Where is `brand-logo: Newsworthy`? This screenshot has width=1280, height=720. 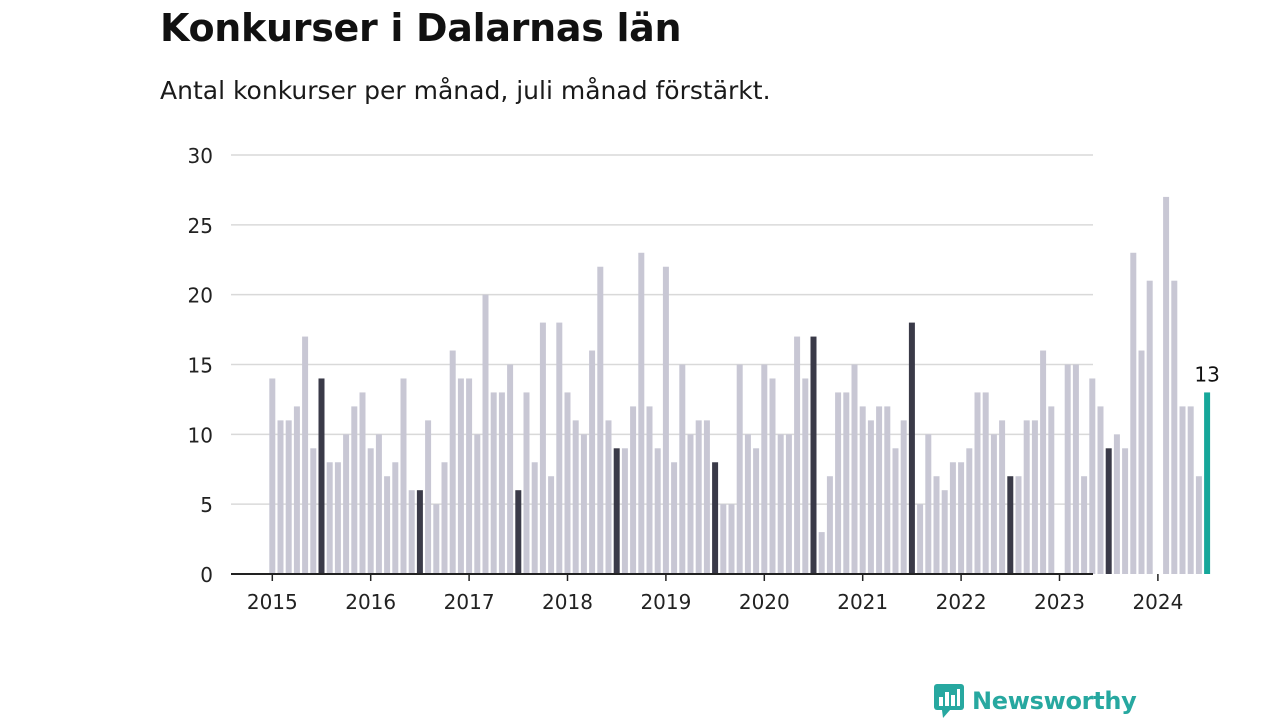 brand-logo: Newsworthy is located at coordinates (1035, 701).